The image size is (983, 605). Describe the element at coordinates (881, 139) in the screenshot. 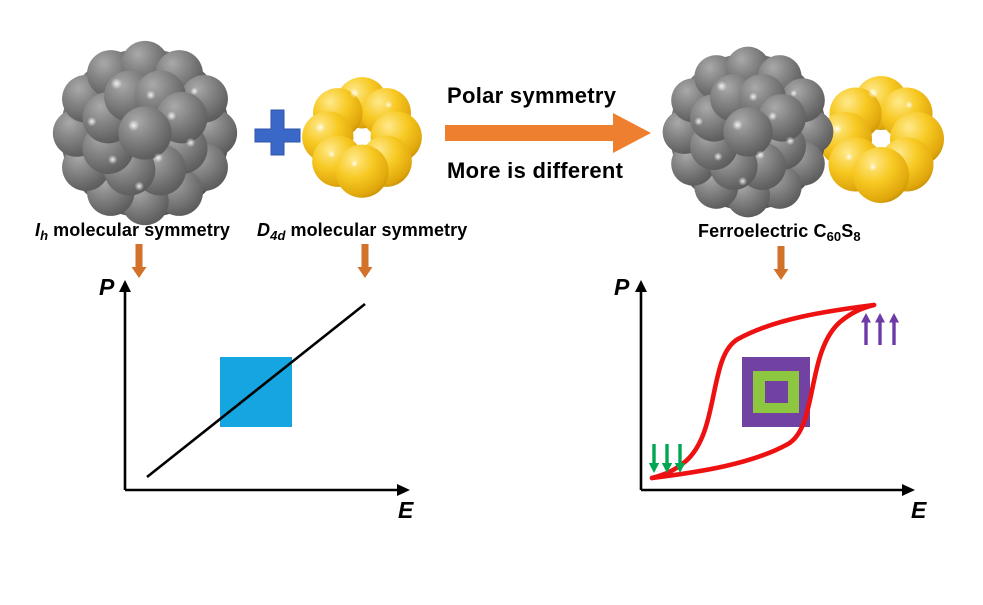

I see `product-s8-molecule-icon` at that location.